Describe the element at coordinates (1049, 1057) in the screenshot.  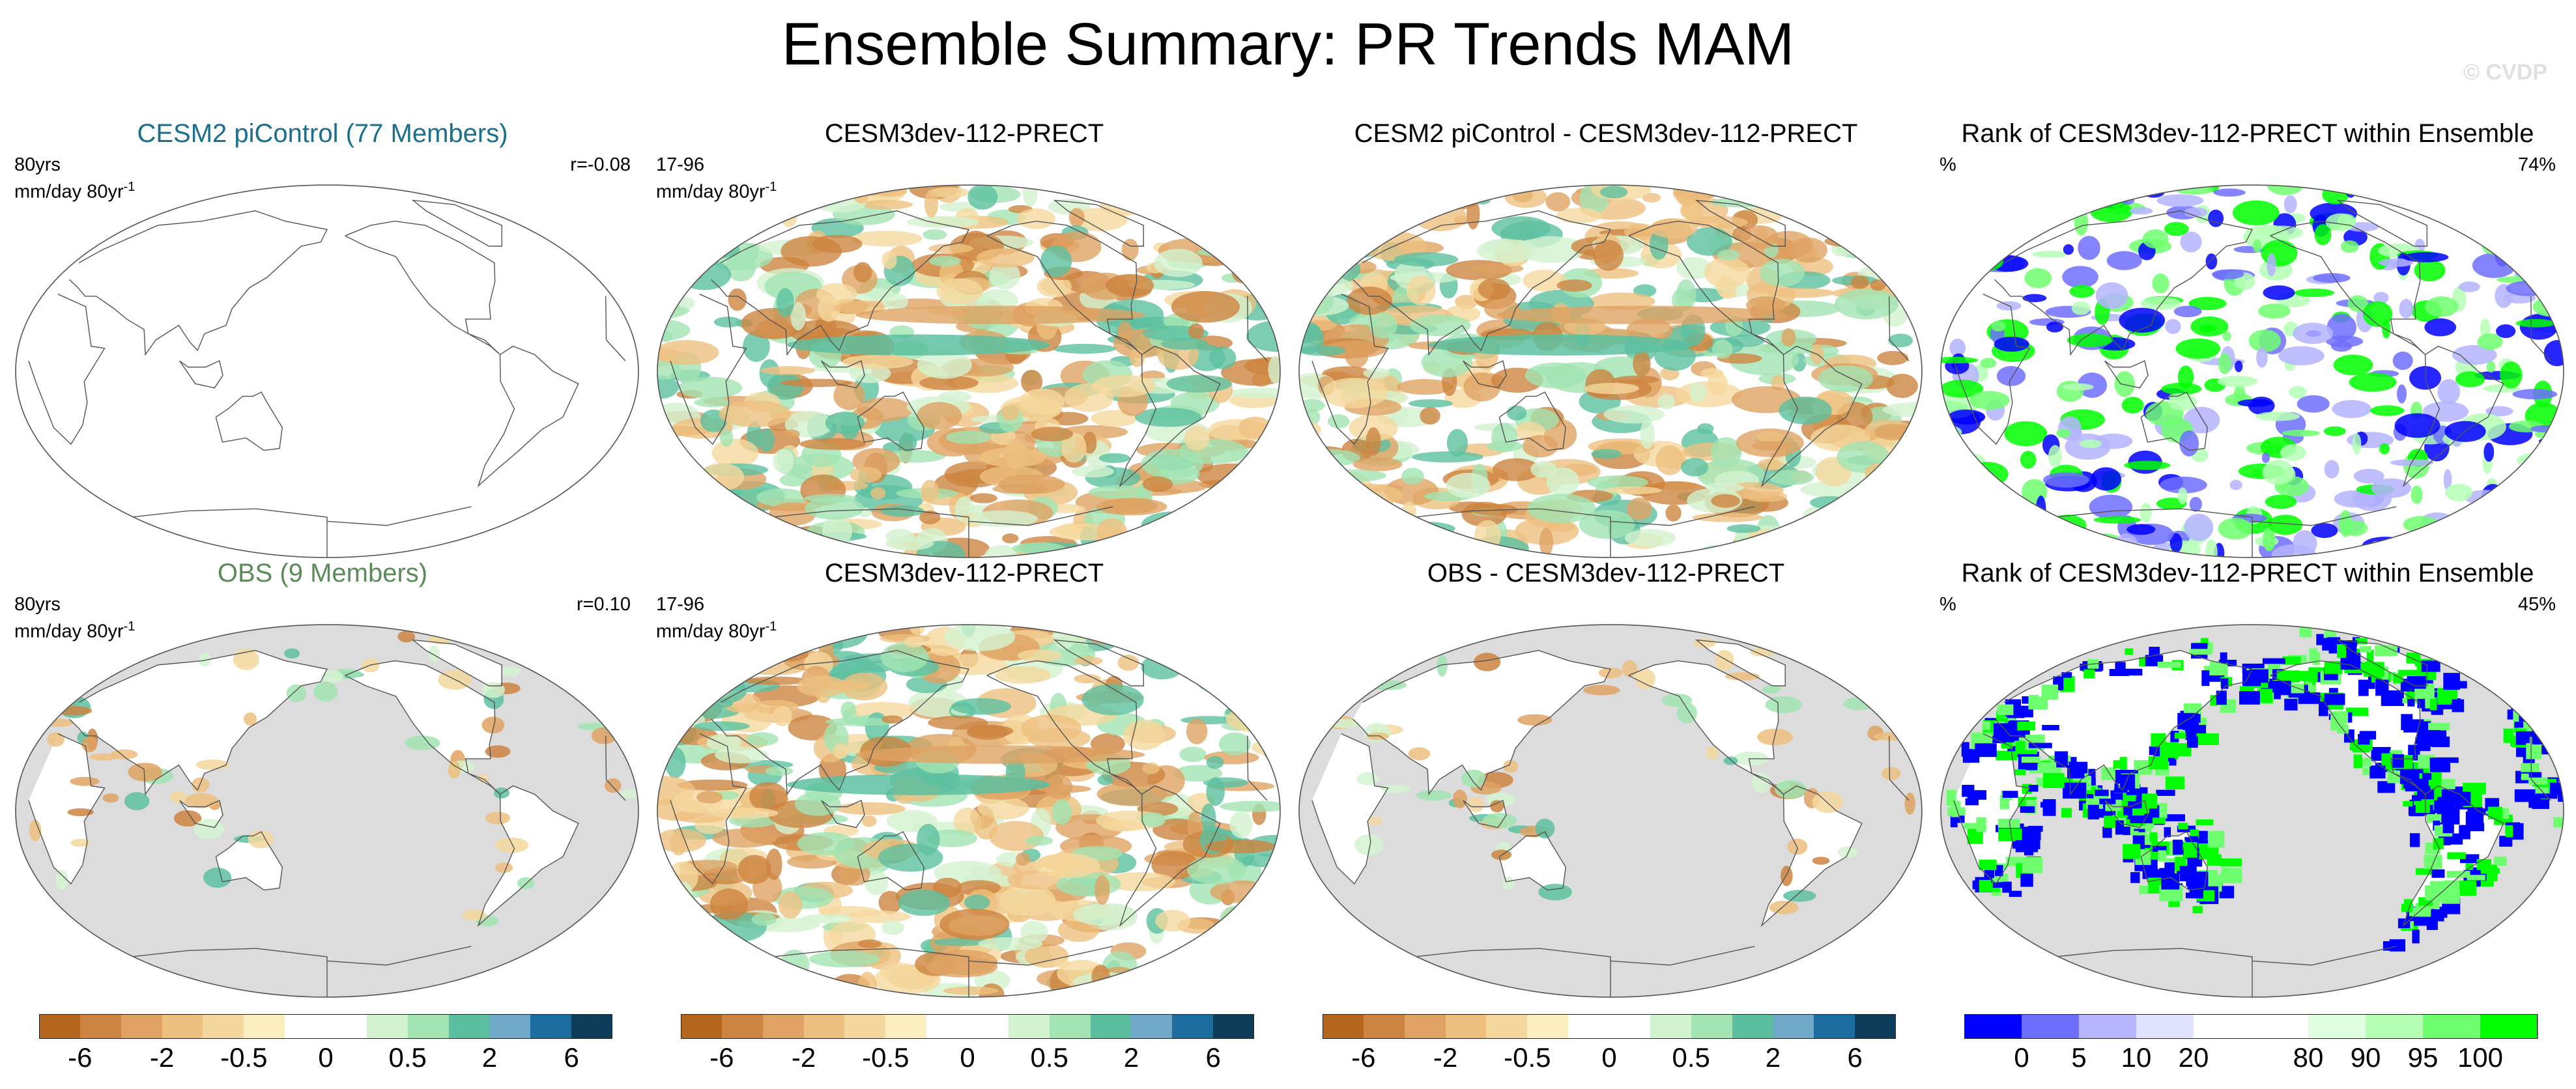
I see `colorbar-tick-label: 0.5` at that location.